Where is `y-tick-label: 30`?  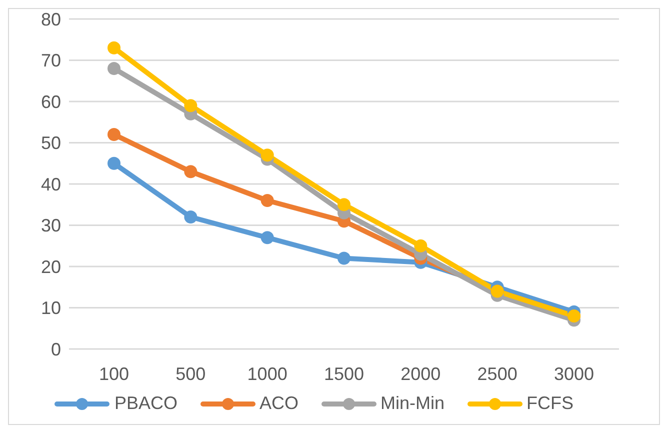 y-tick-label: 30 is located at coordinates (50, 226).